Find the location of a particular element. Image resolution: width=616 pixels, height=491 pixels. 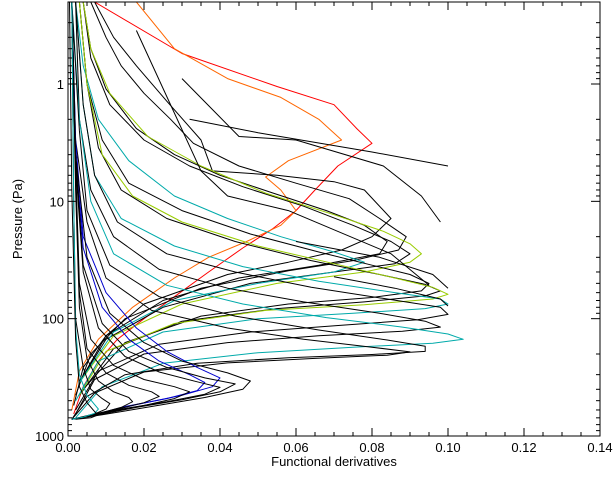

y-tick-label: 1 is located at coordinates (60, 84).